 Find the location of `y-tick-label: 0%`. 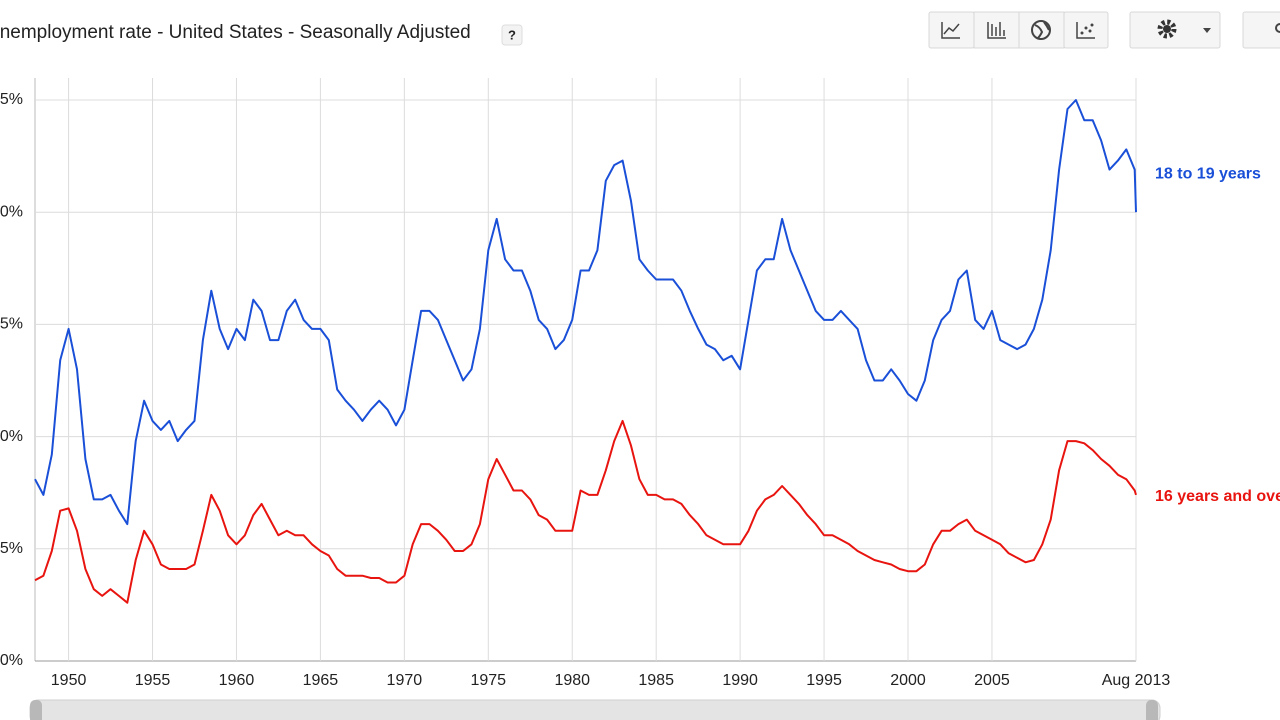

y-tick-label: 0% is located at coordinates (11, 660).